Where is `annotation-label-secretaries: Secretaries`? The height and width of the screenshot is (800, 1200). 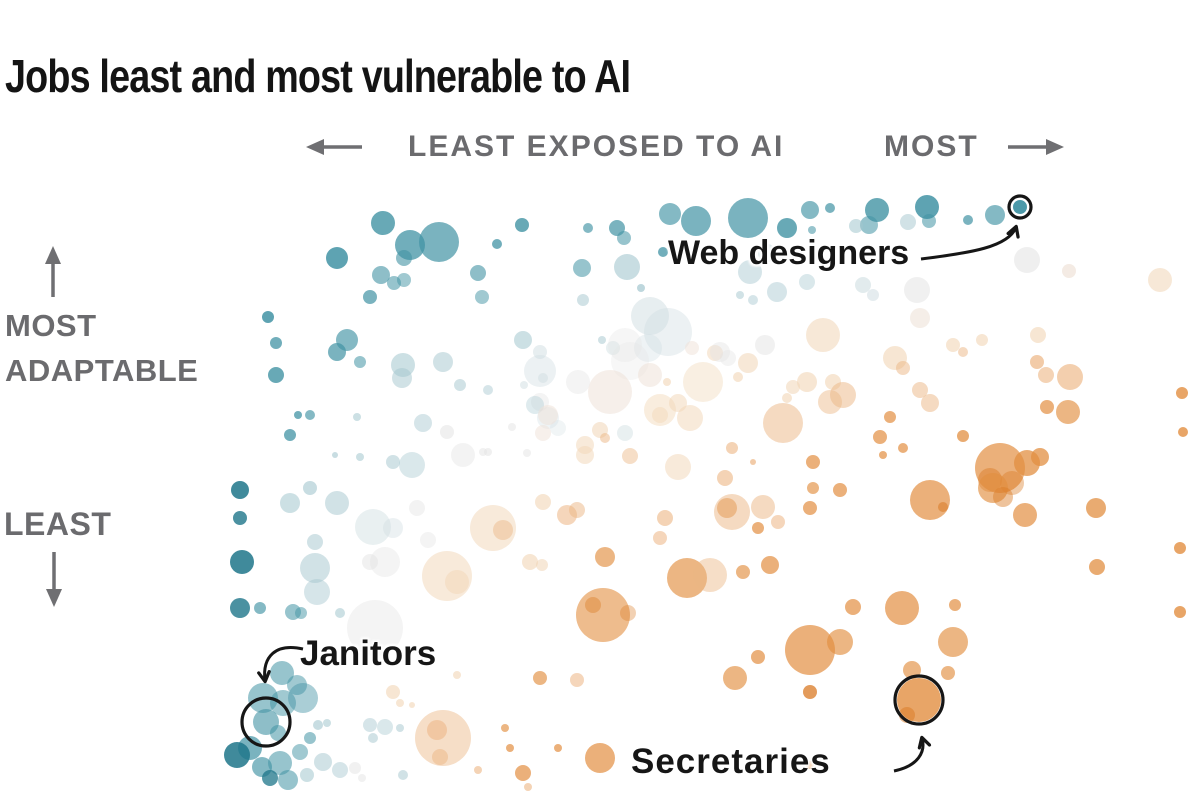
annotation-label-secretaries: Secretaries is located at coordinates (731, 761).